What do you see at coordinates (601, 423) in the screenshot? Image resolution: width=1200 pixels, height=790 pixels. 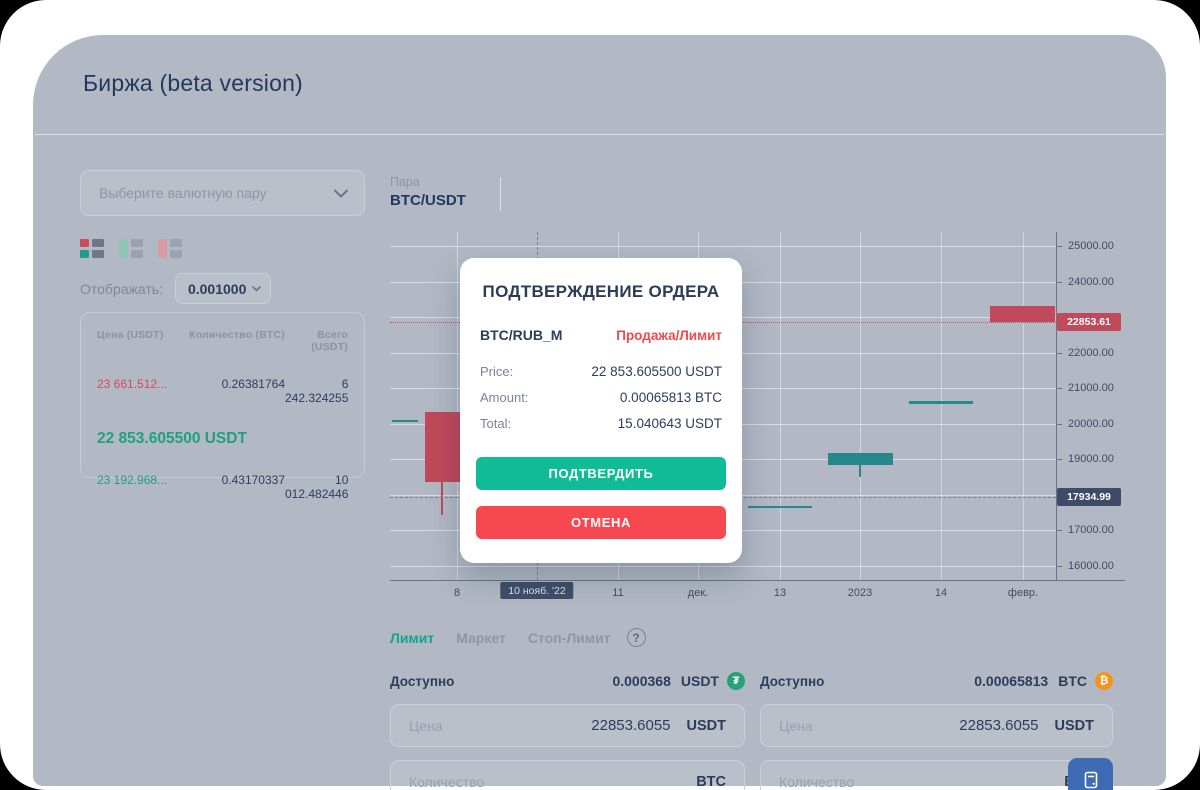 I see `modal-total-row: Total: 15.040643 USDT` at bounding box center [601, 423].